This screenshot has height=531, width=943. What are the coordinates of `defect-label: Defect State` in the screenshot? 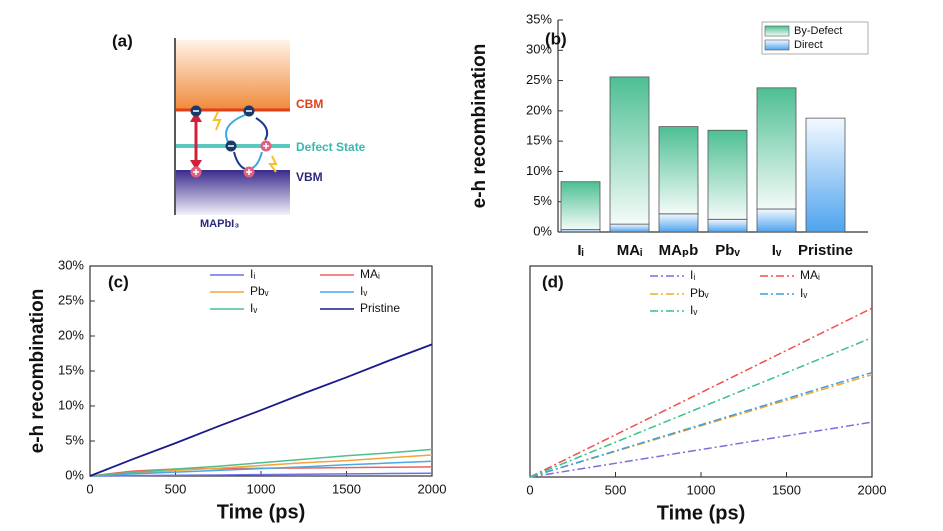 It's located at (331, 147).